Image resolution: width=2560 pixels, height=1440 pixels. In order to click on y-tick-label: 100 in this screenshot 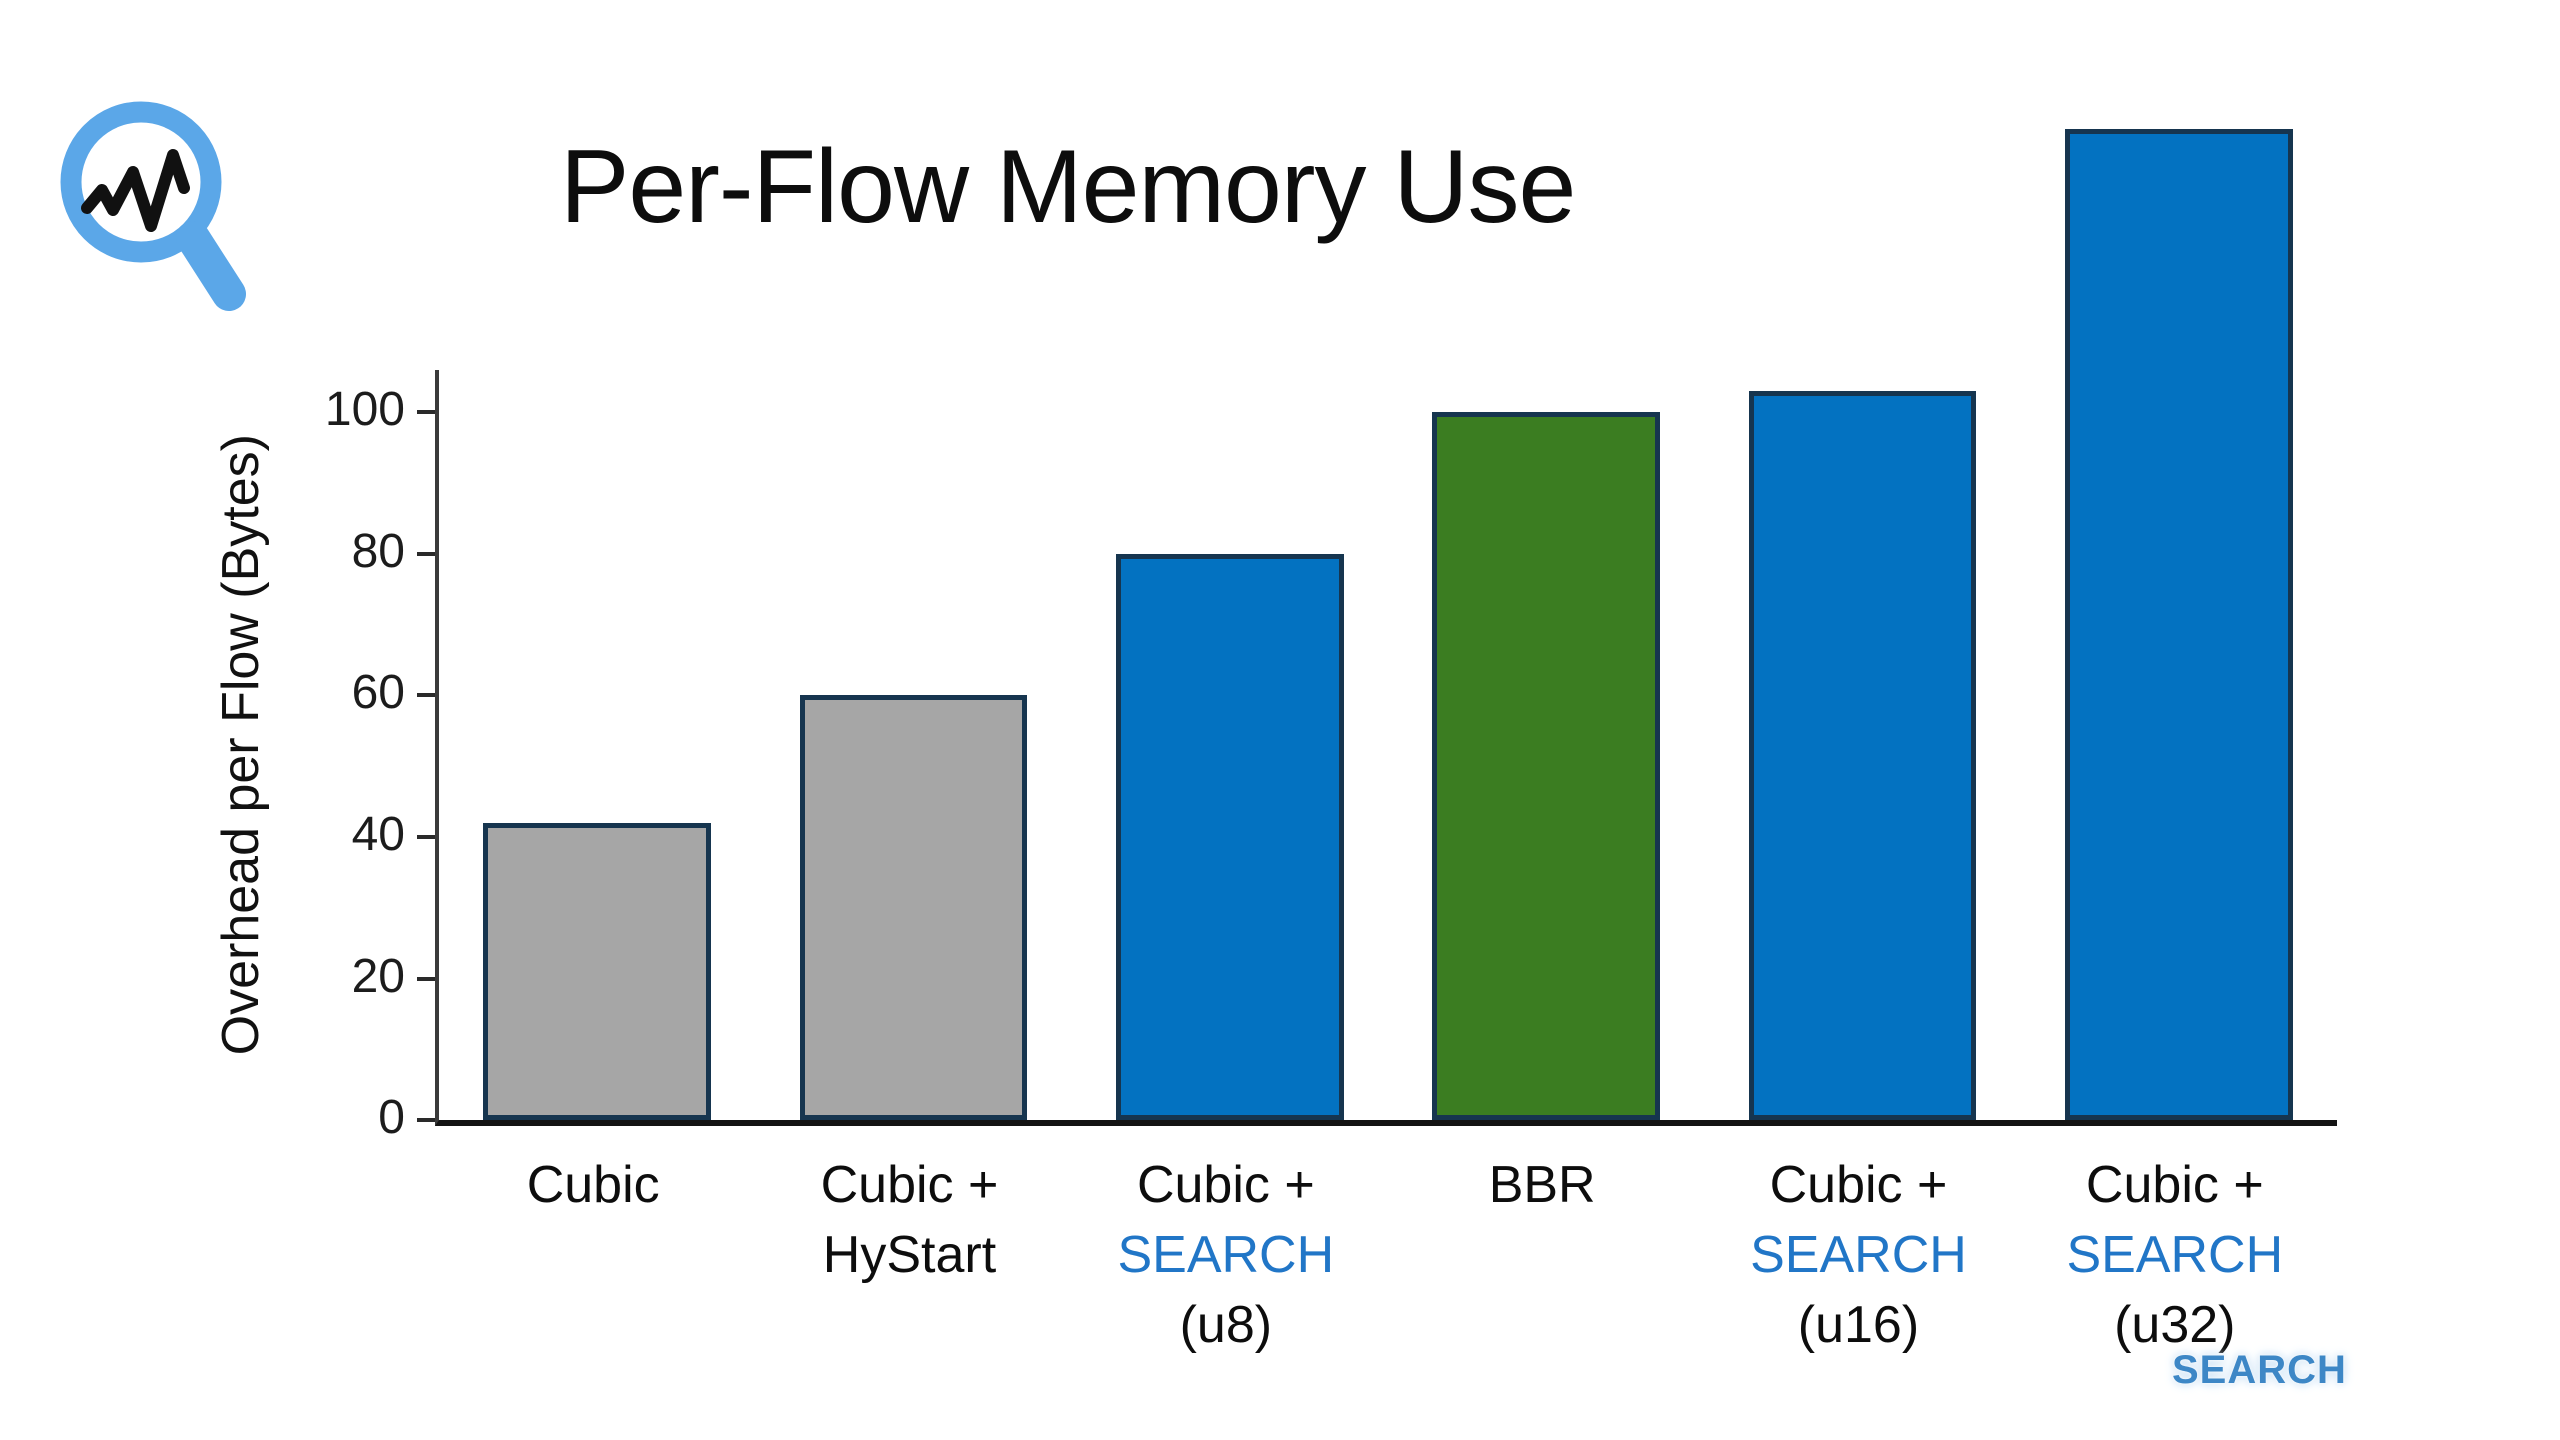, I will do `click(364, 410)`.